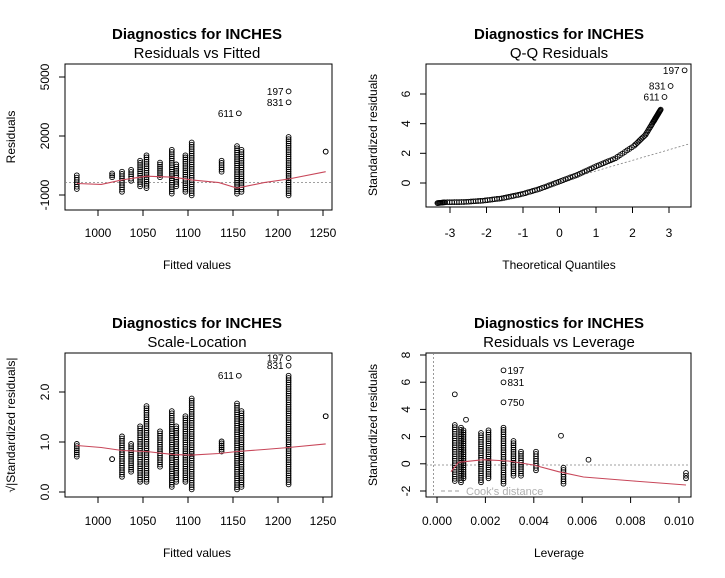 This screenshot has width=725, height=578. Describe the element at coordinates (516, 403) in the screenshot. I see `outlier-label: 750` at that location.